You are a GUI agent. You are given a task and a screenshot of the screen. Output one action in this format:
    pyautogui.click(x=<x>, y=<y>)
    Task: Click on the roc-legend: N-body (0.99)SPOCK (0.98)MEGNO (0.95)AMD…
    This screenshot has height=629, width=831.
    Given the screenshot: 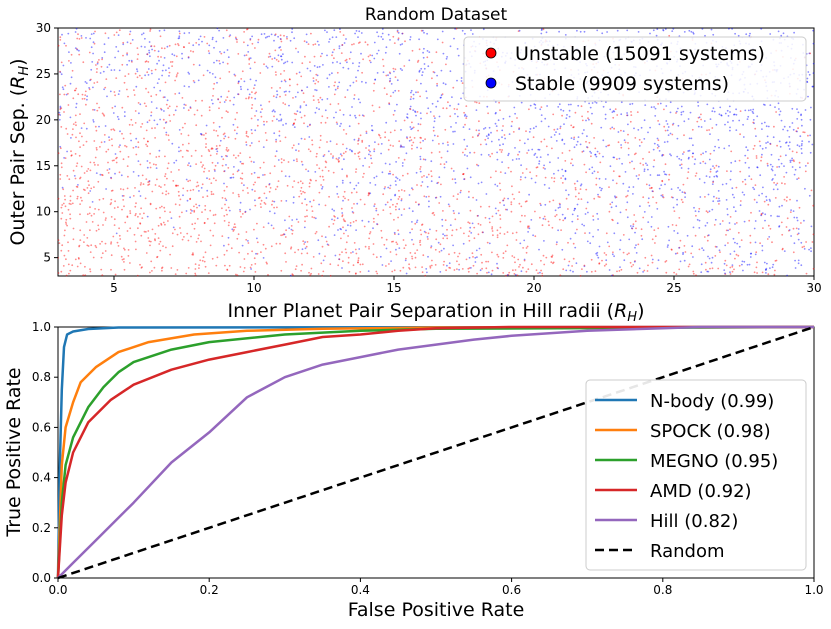 What is the action you would take?
    pyautogui.click(x=696, y=475)
    